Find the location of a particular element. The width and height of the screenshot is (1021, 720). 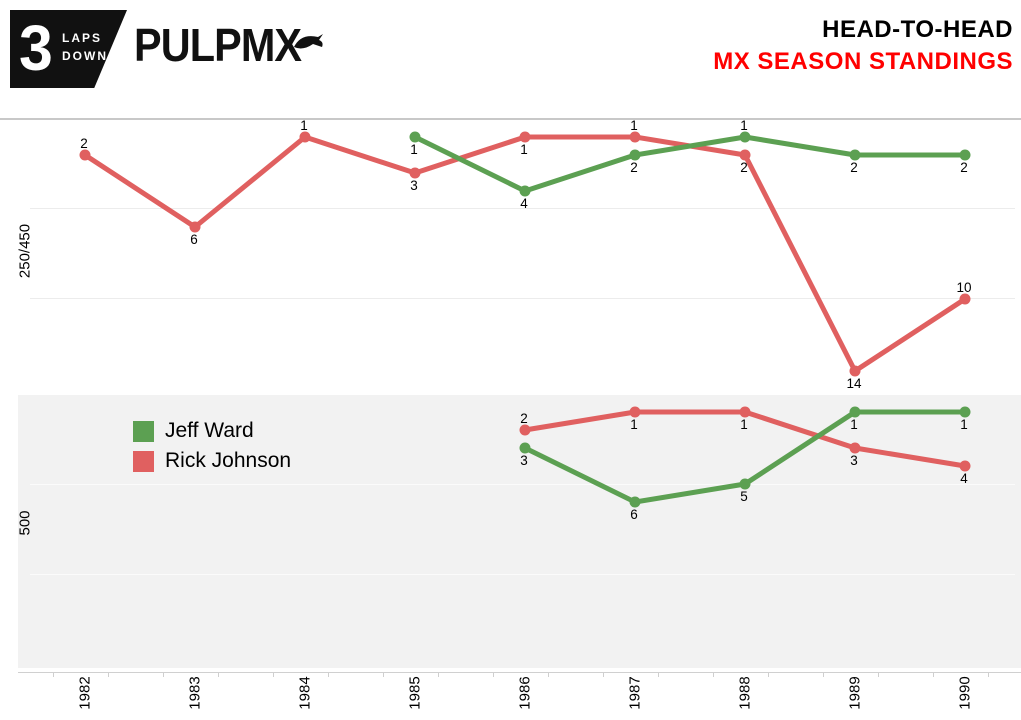

legend-swatch-rick-johnson is located at coordinates (143, 461).